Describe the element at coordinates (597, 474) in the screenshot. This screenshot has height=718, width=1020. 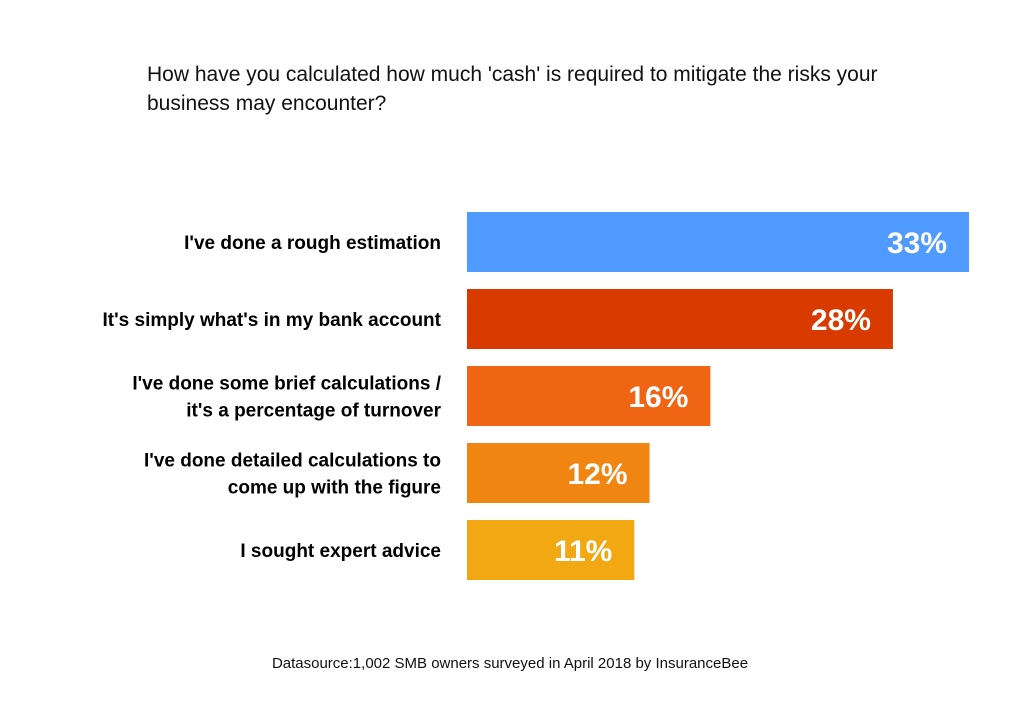
I see `value-label-4: 12%` at that location.